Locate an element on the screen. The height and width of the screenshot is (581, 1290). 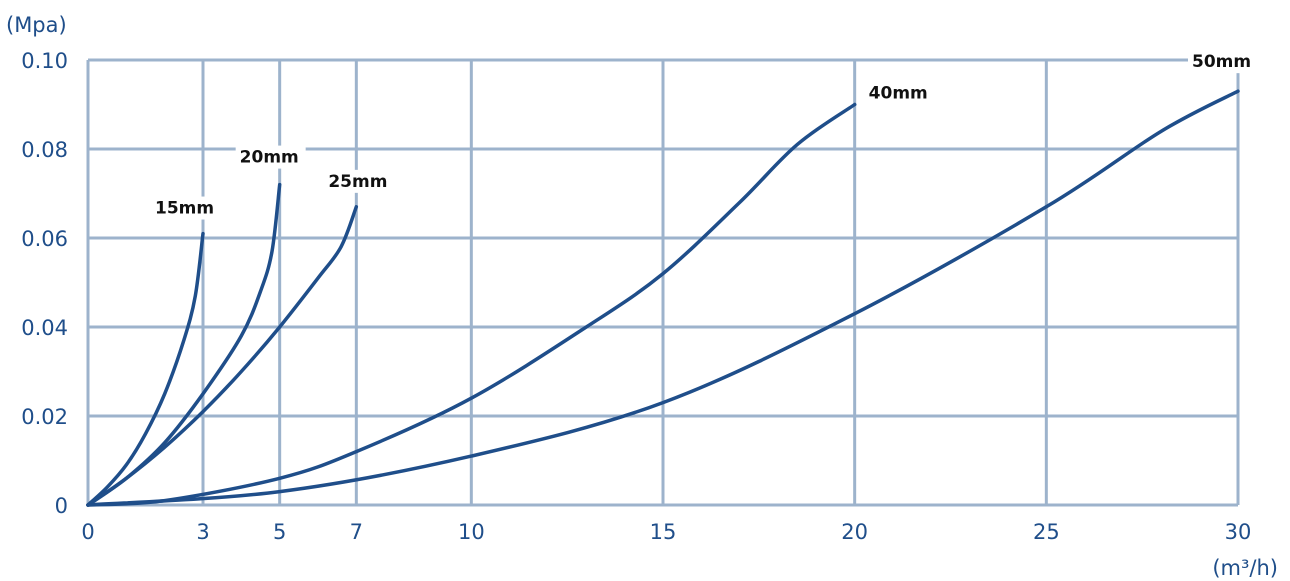
x-tick-label-0: 0 is located at coordinates (87, 532).